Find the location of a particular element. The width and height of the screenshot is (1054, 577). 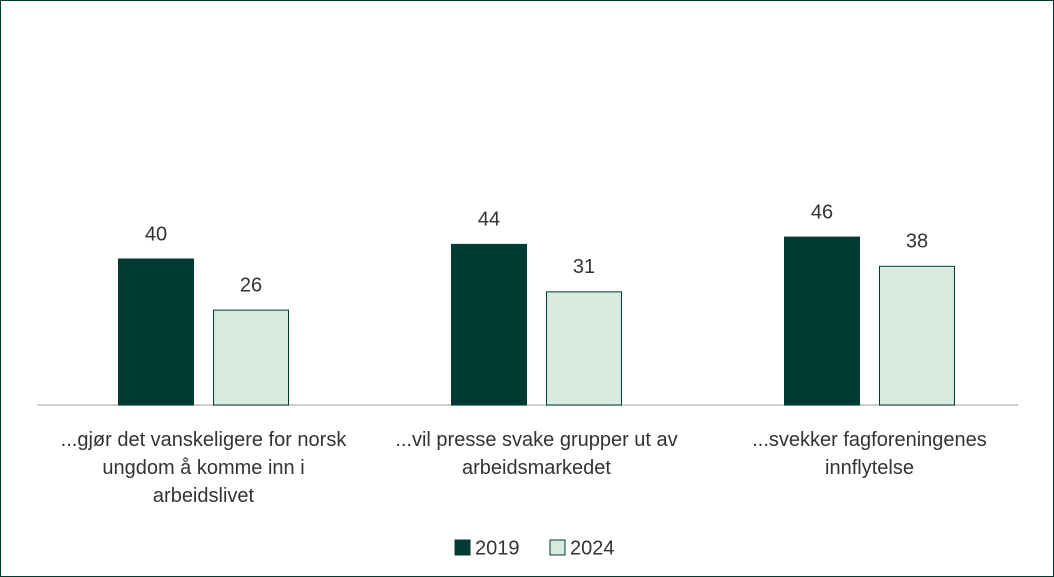

data-label: 26 is located at coordinates (251, 285).